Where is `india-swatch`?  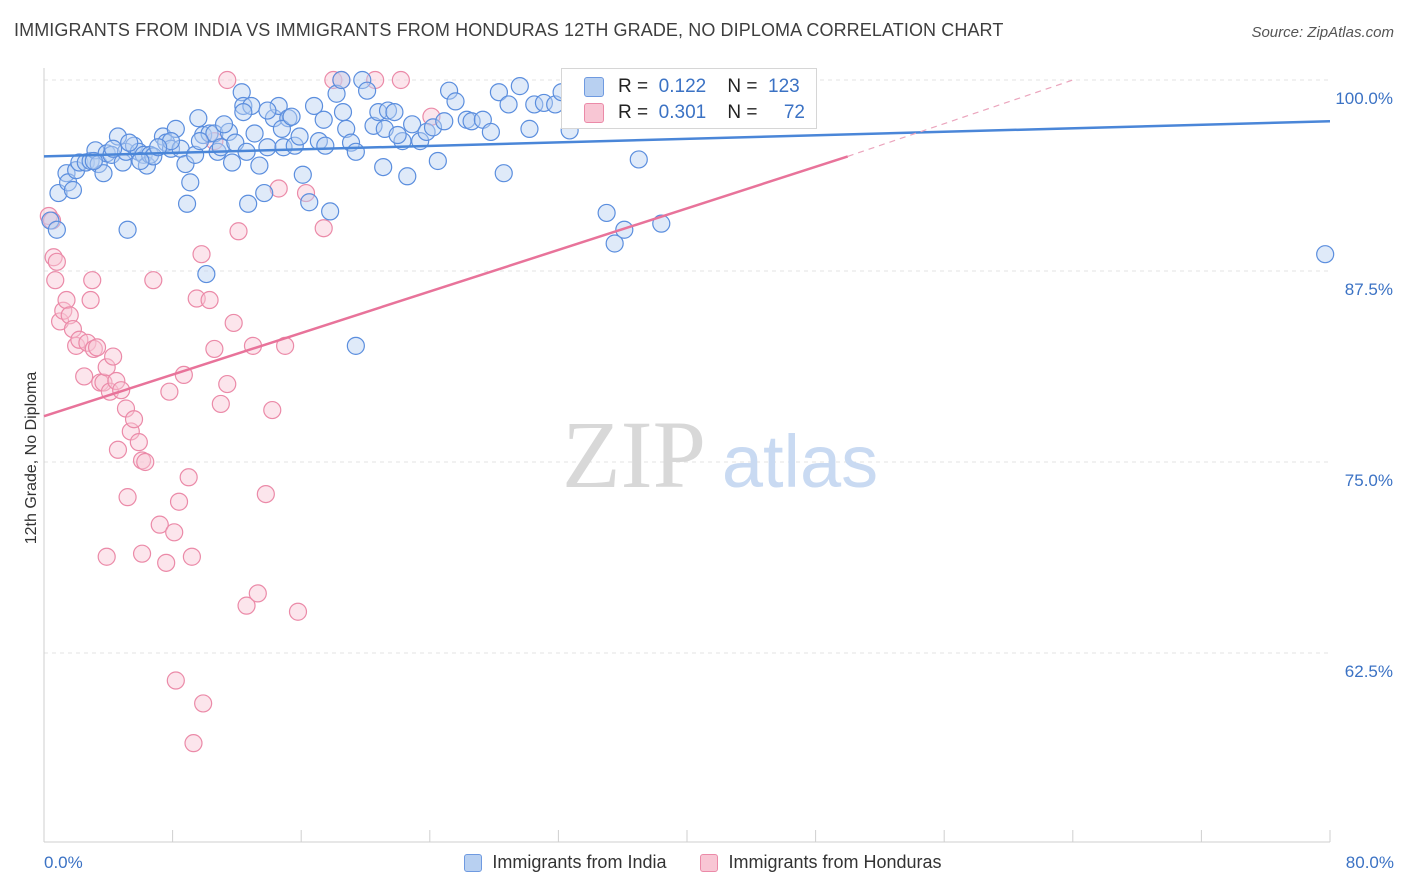
india-swatch is located at coordinates (594, 87).